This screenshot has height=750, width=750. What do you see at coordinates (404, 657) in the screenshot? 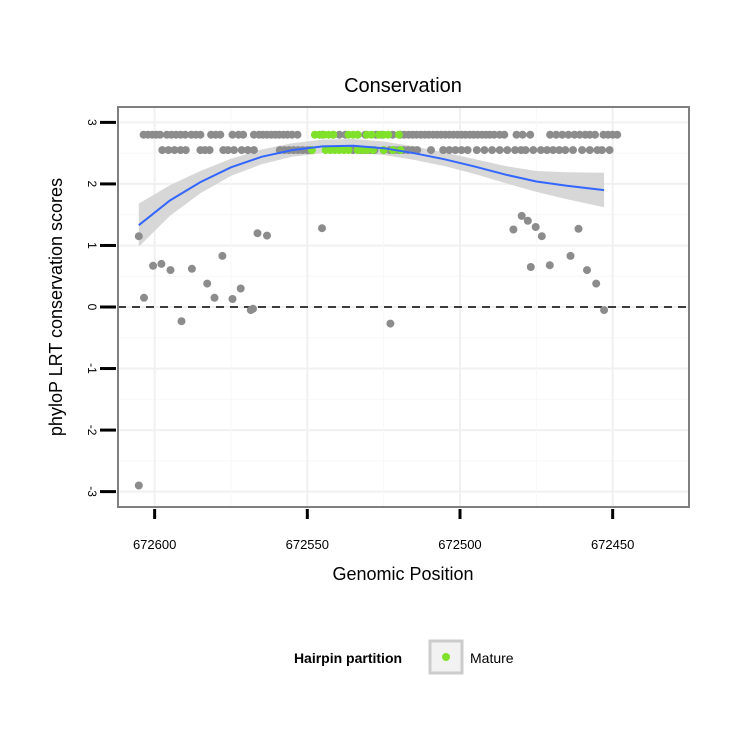
I see `legend: Hairpin partition Mature` at bounding box center [404, 657].